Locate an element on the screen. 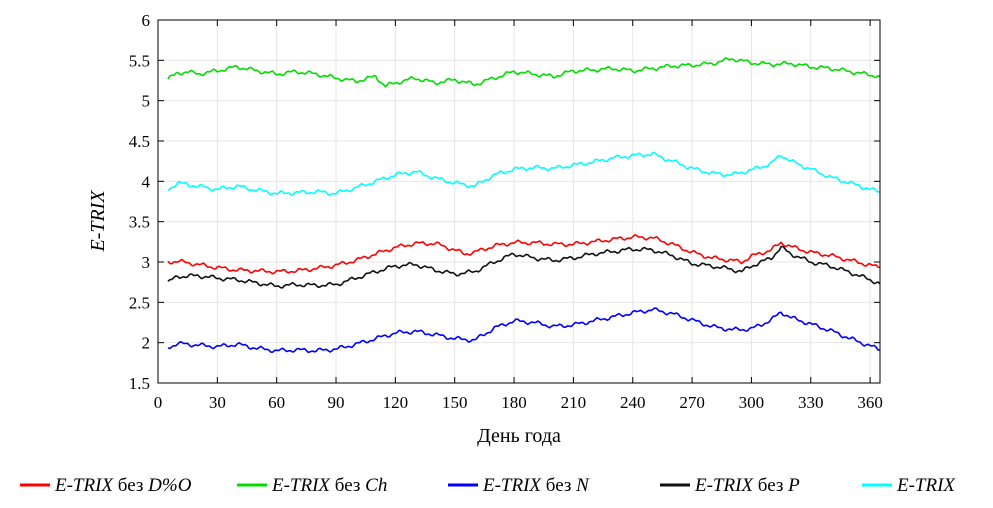  x-tick-label: 360 is located at coordinates (870, 402).